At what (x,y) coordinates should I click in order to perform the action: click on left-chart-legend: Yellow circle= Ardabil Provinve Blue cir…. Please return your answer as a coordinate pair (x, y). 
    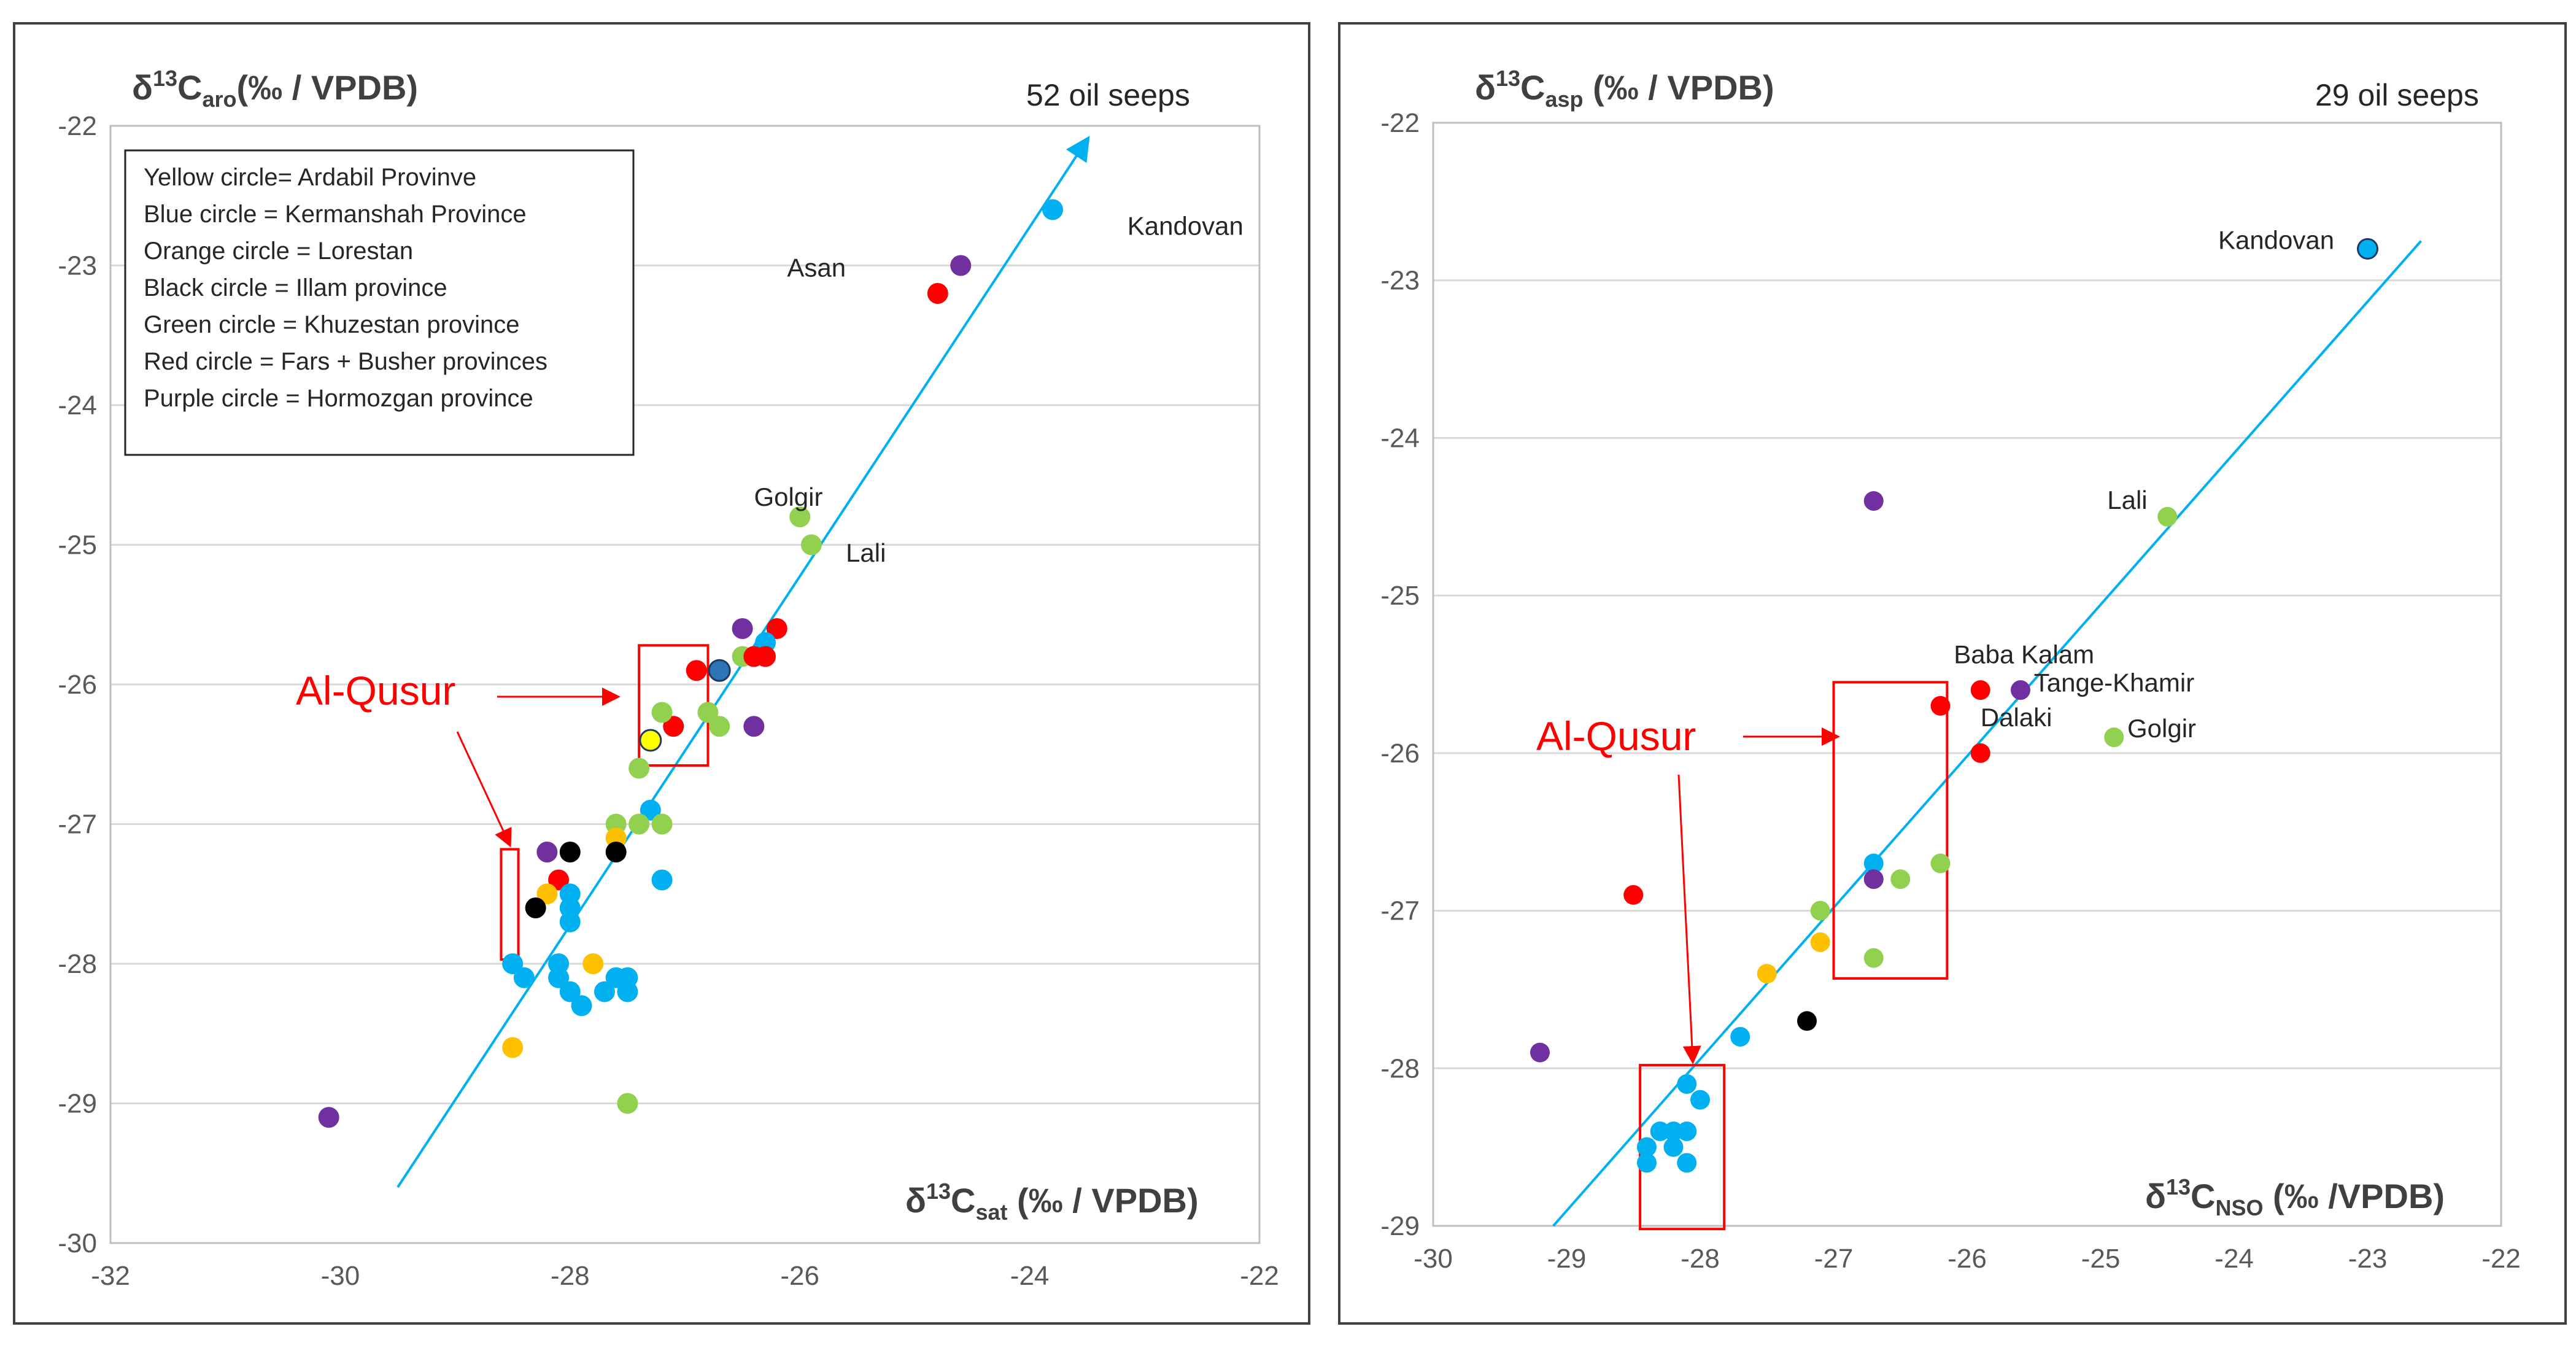
    Looking at the image, I should click on (380, 302).